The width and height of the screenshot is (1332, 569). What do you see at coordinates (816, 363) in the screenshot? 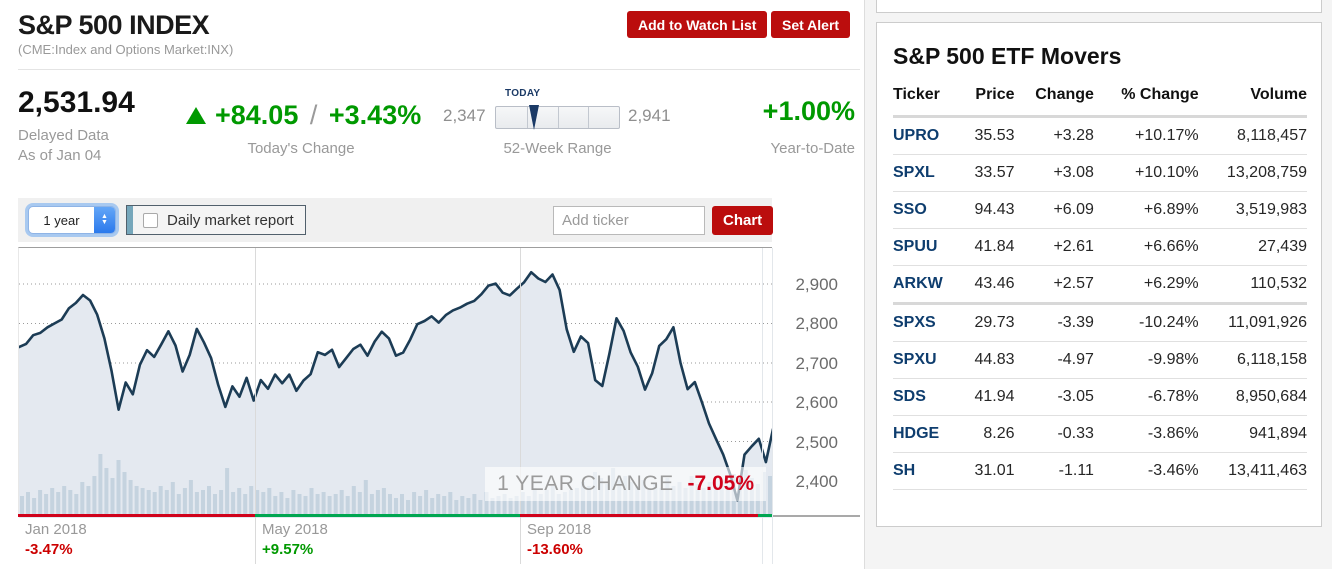
I see `y-axis-label: 2,700` at bounding box center [816, 363].